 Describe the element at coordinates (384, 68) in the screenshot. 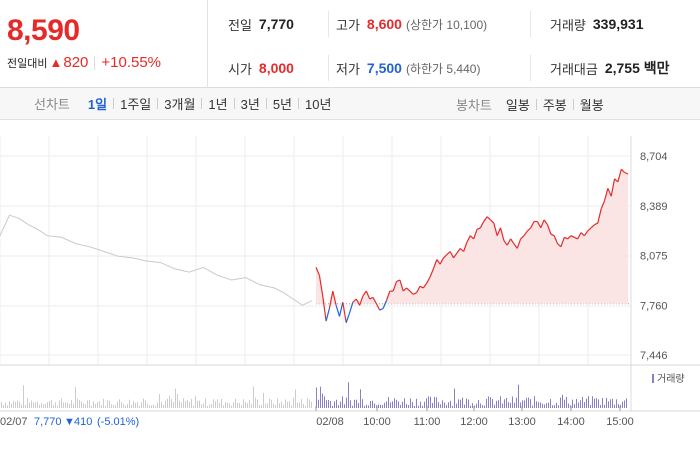

I see `low-value: 7,500` at that location.